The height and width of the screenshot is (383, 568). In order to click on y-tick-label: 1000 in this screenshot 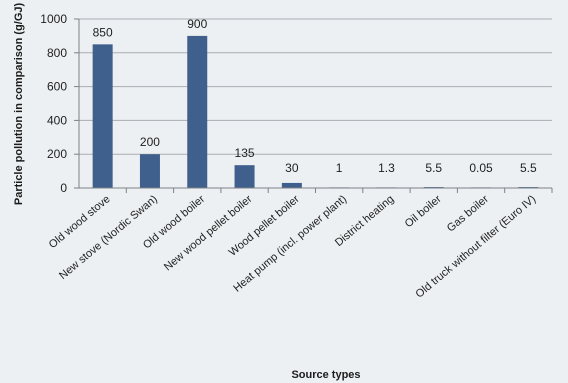, I will do `click(53, 19)`.